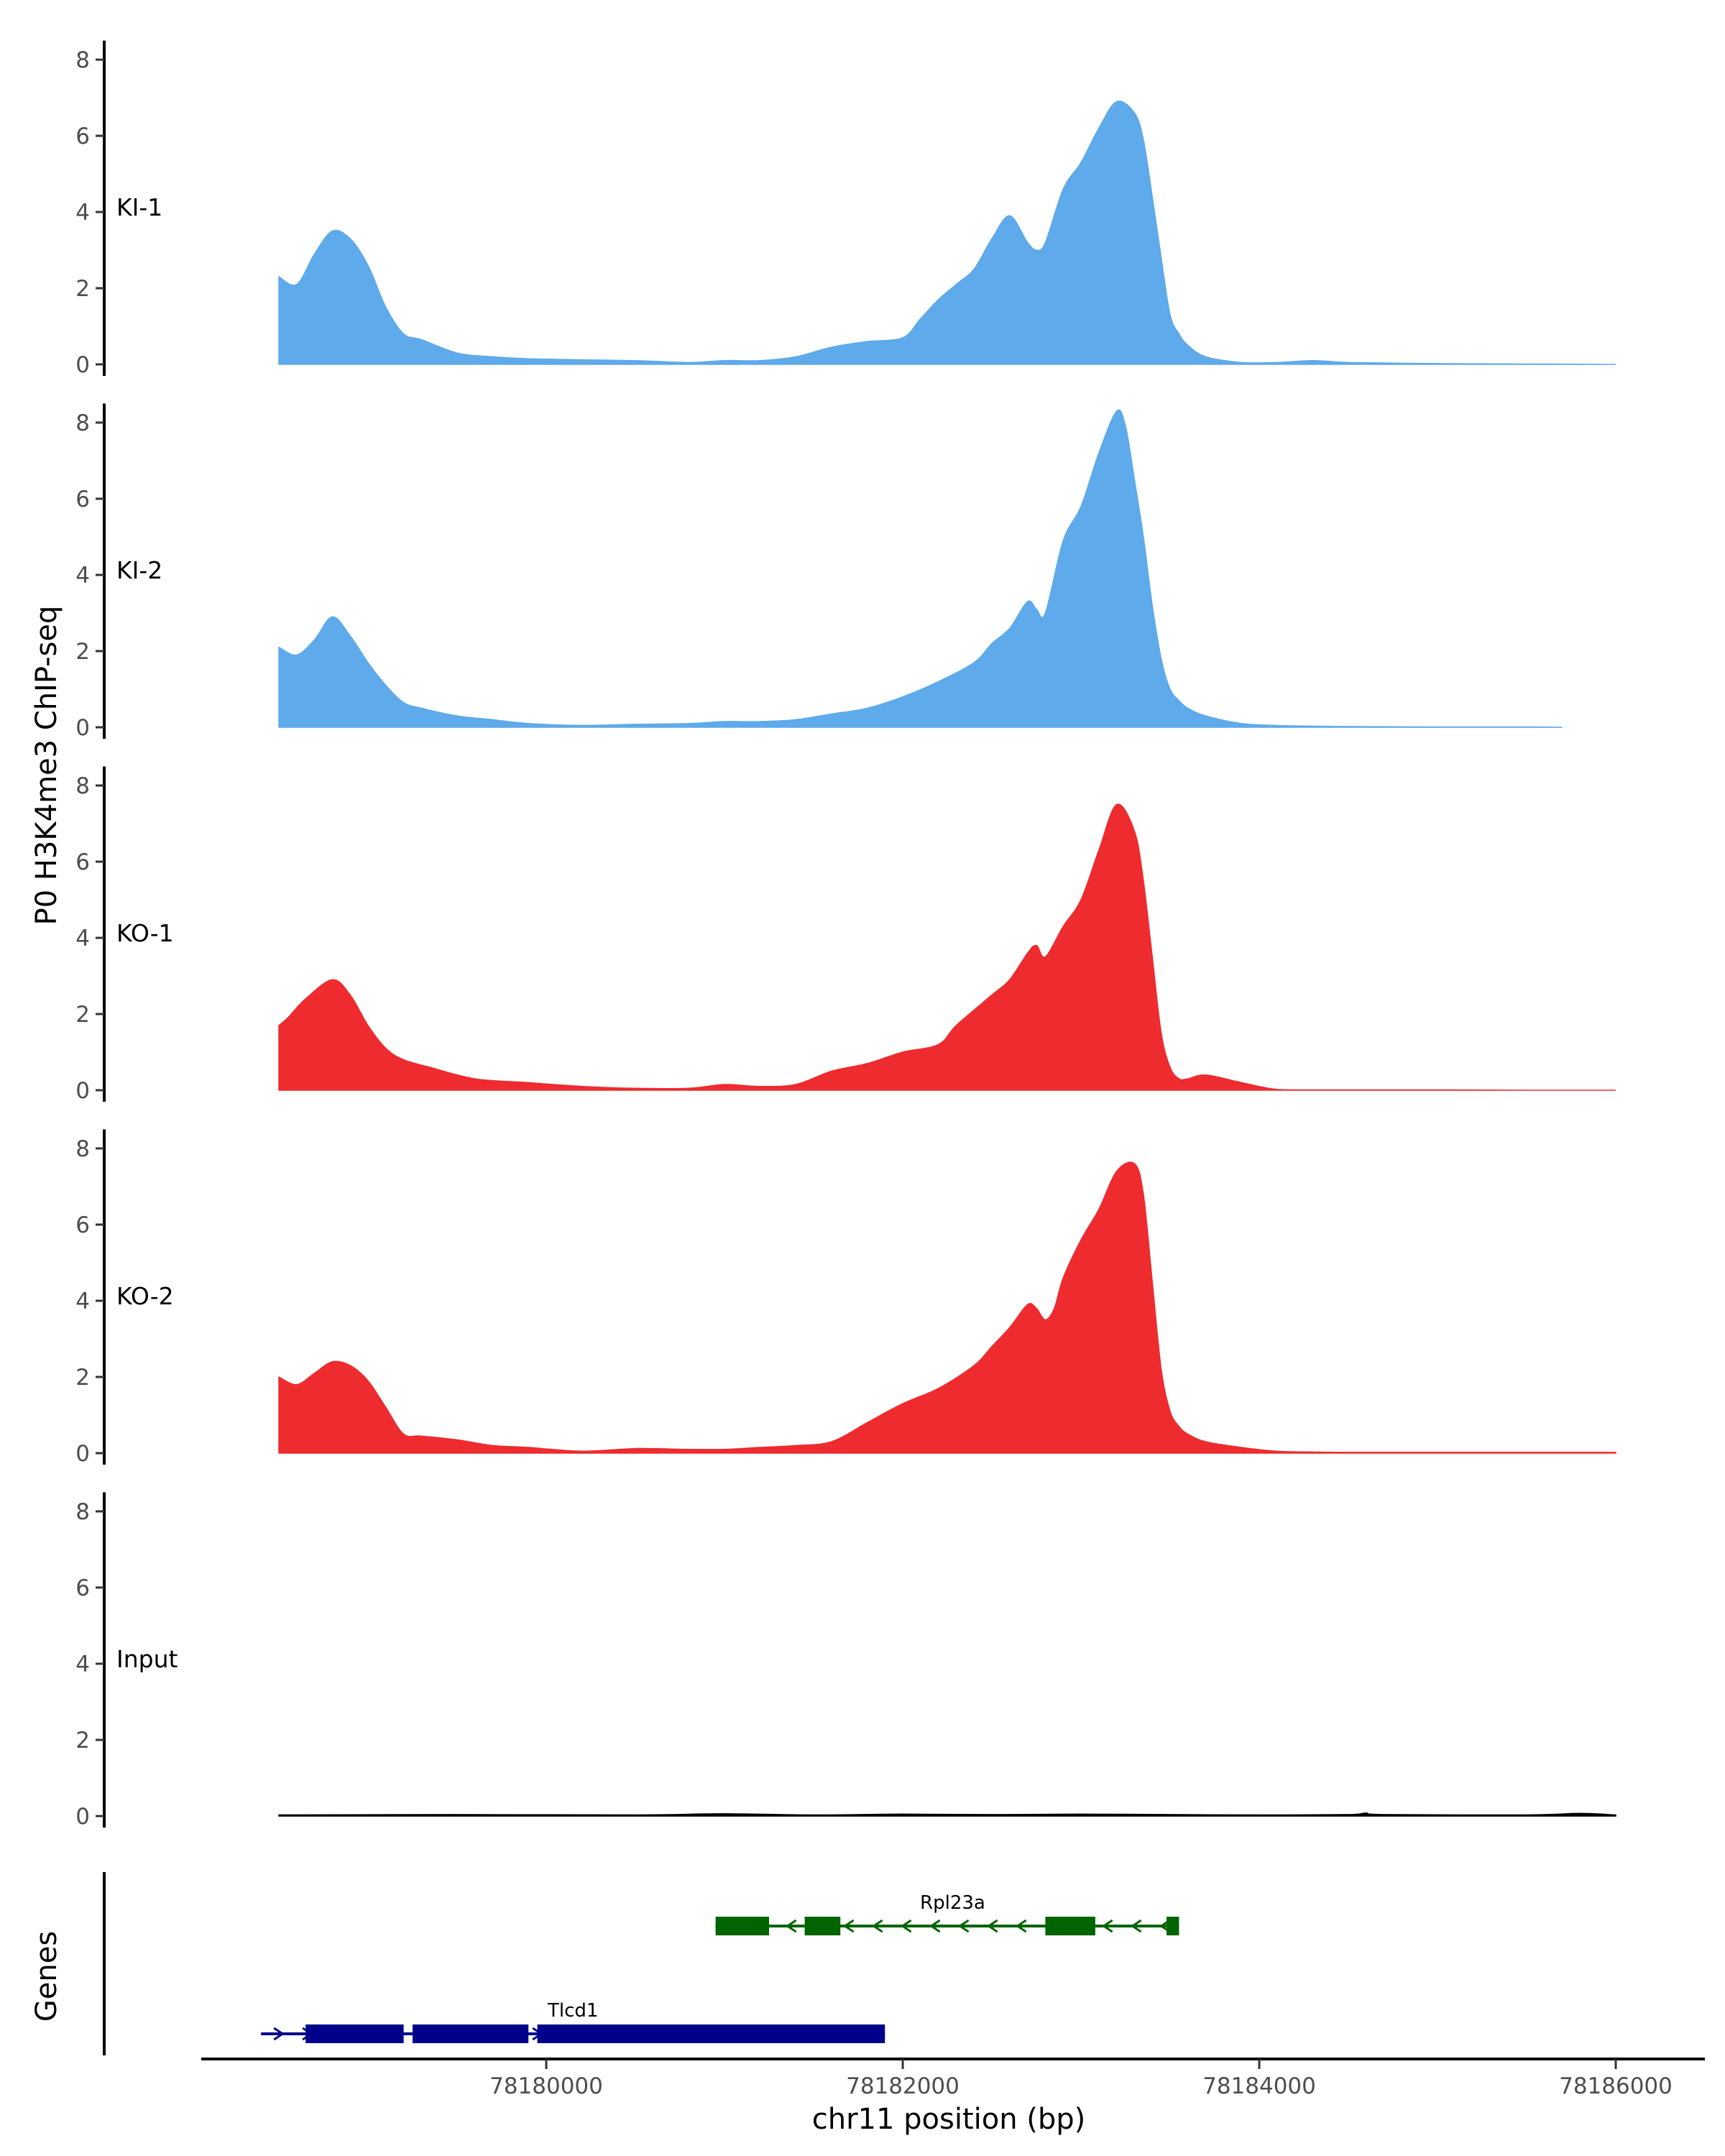  Describe the element at coordinates (46, 766) in the screenshot. I see `y-axis-title: P0 H3K4me3 ChIP-seq` at that location.